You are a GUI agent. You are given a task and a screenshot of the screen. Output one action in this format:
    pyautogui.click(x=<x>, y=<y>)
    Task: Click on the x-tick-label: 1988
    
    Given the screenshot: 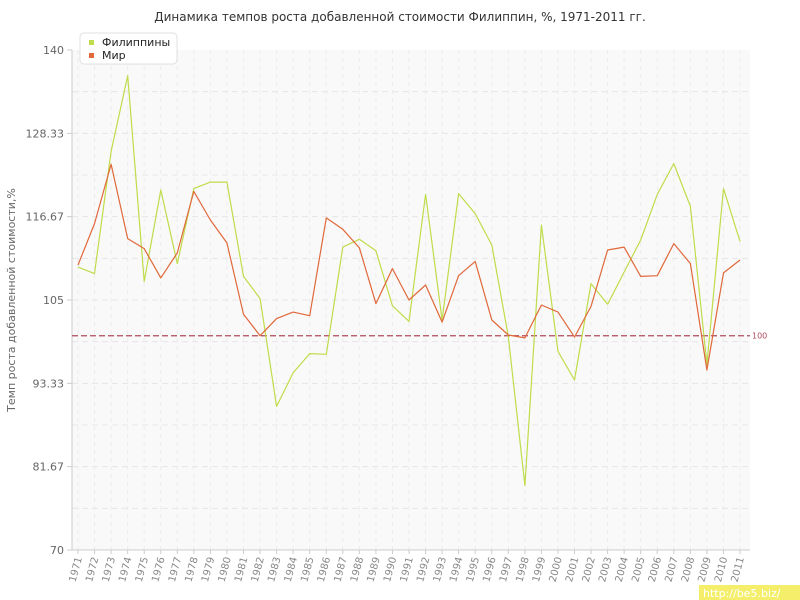 What is the action you would take?
    pyautogui.click(x=357, y=569)
    